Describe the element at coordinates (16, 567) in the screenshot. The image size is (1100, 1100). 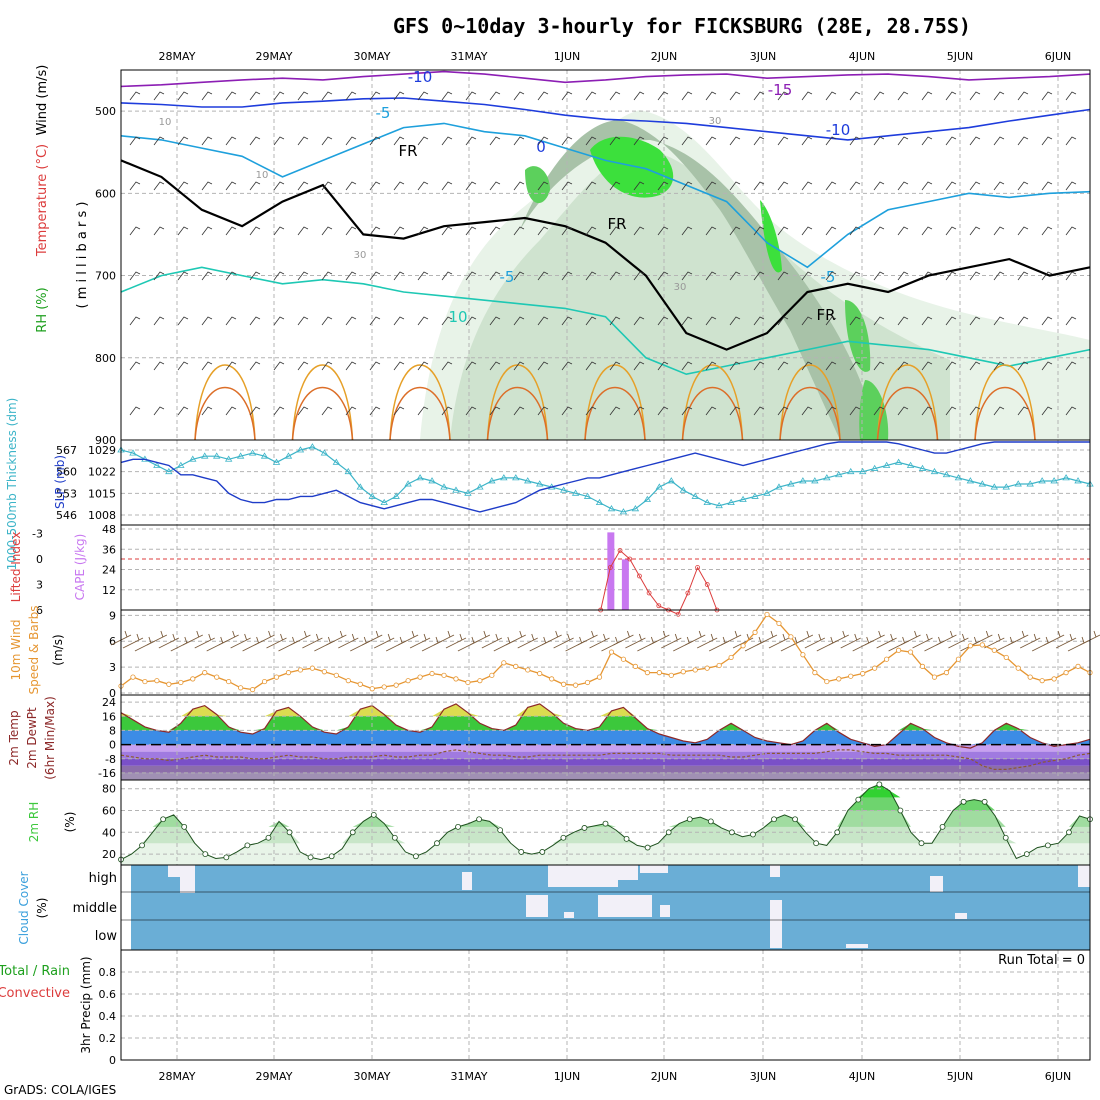
I see `lifted-ylabel: Lifted Index` at that location.